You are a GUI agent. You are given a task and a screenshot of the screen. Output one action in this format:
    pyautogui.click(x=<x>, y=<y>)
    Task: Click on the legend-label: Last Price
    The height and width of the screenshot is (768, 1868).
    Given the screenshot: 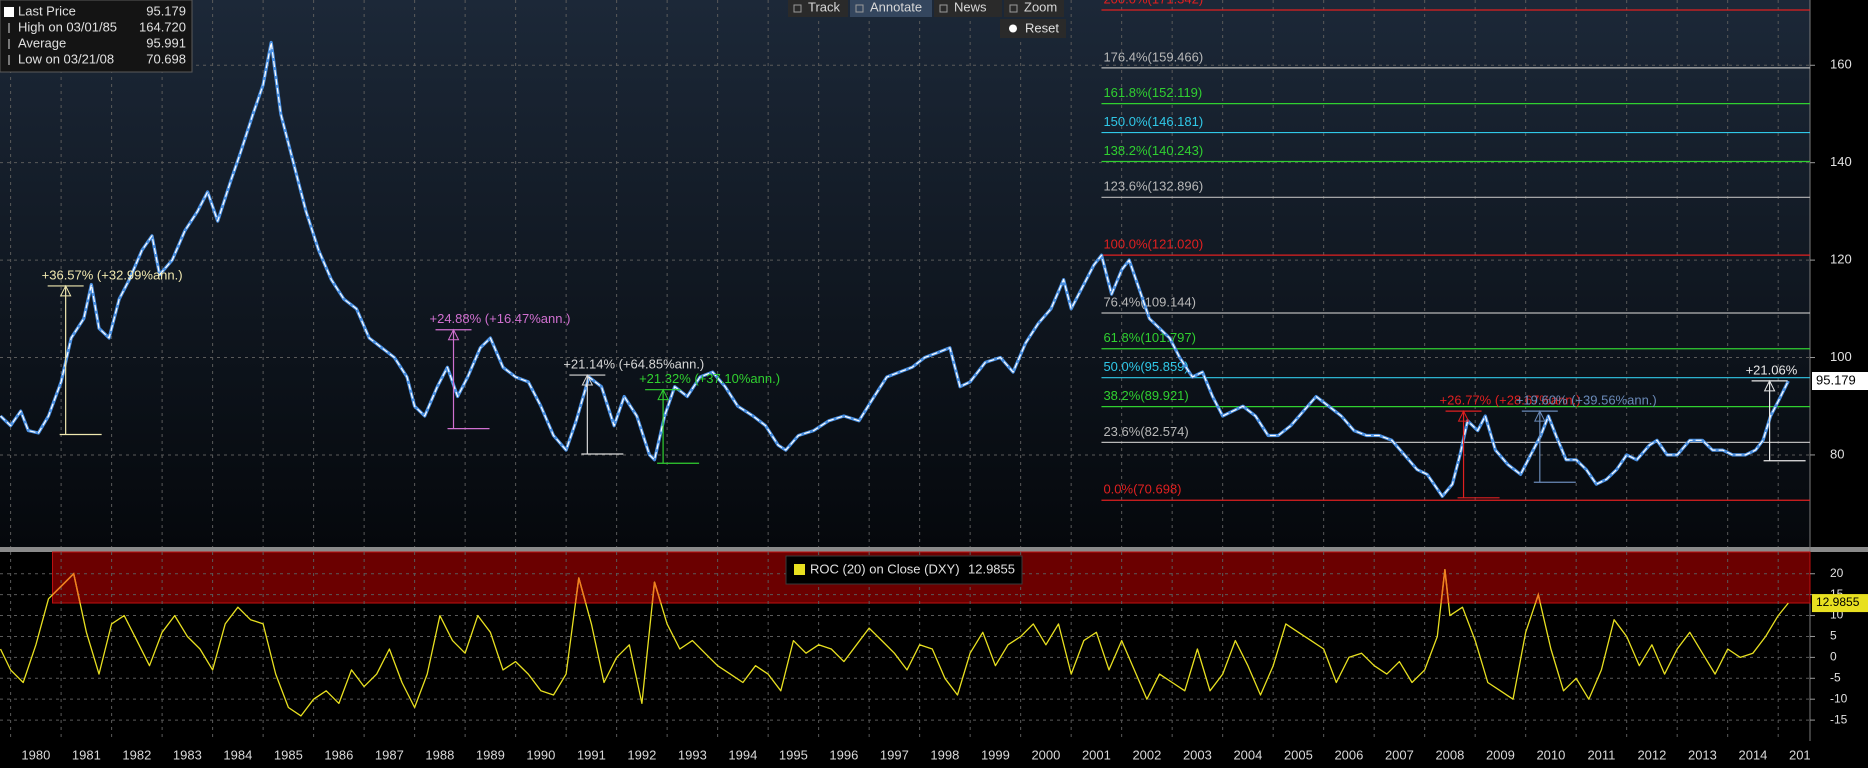 What is the action you would take?
    pyautogui.click(x=47, y=10)
    